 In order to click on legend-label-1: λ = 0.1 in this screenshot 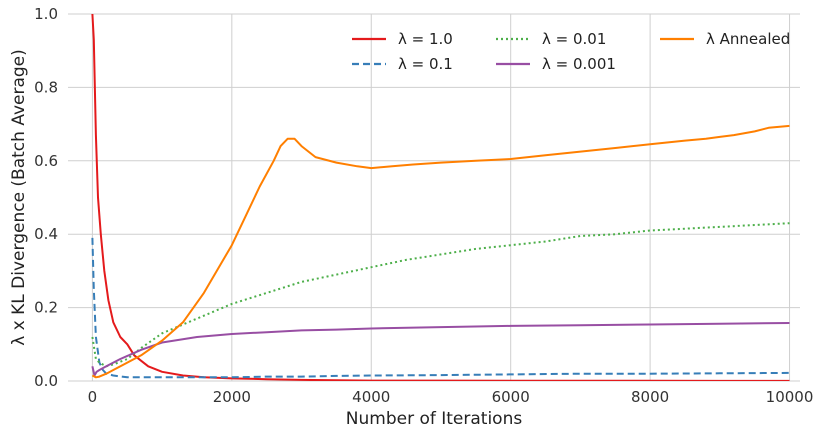, I will do `click(425, 64)`.